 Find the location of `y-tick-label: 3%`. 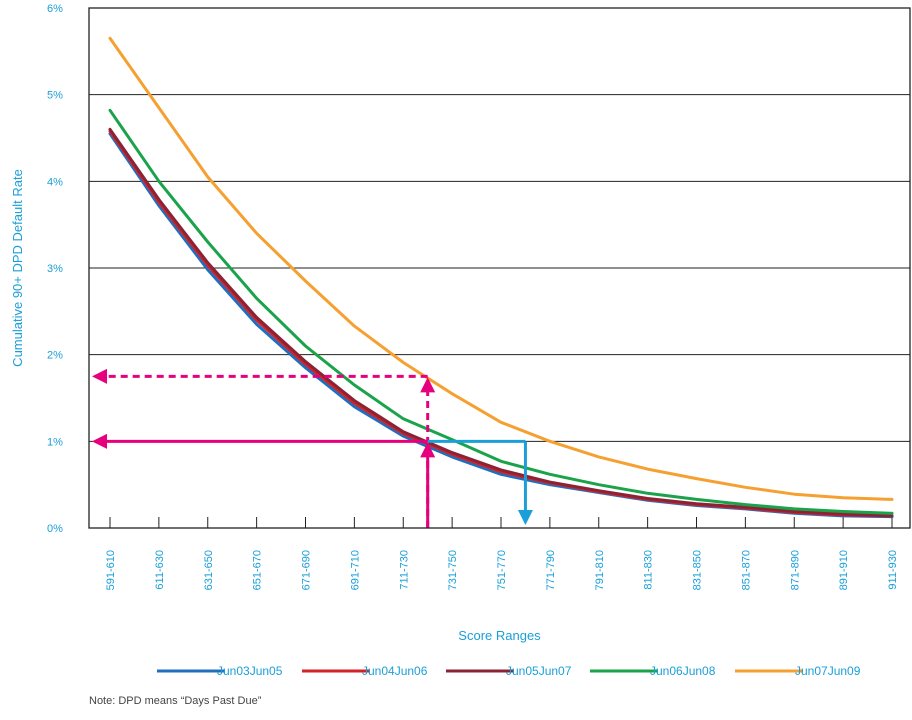

y-tick-label: 3% is located at coordinates (55, 269).